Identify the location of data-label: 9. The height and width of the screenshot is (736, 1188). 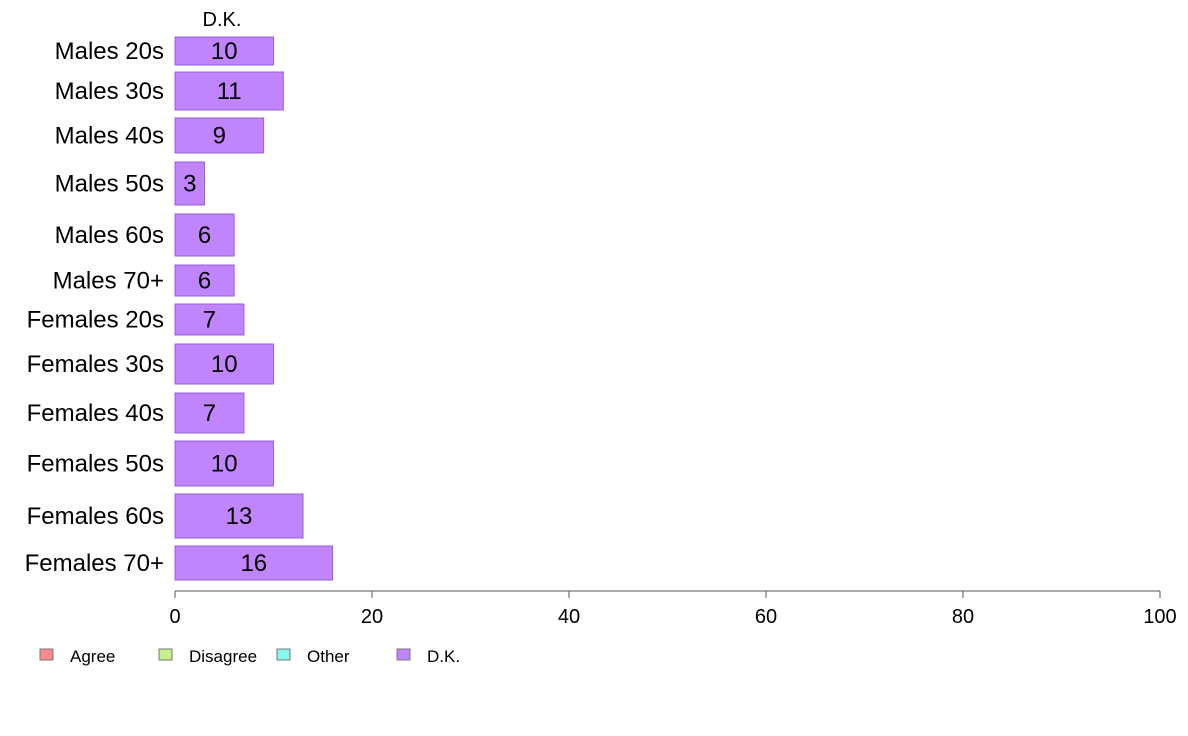
(219, 136).